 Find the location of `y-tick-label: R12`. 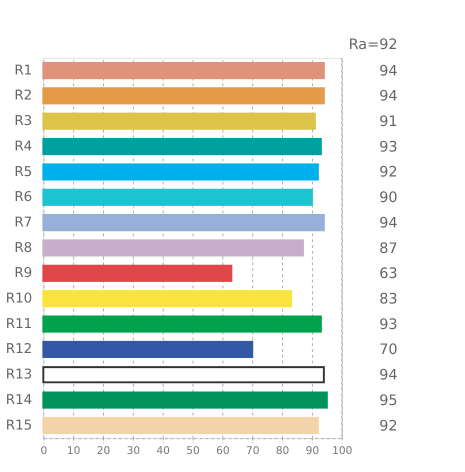

y-tick-label: R12 is located at coordinates (19, 349).